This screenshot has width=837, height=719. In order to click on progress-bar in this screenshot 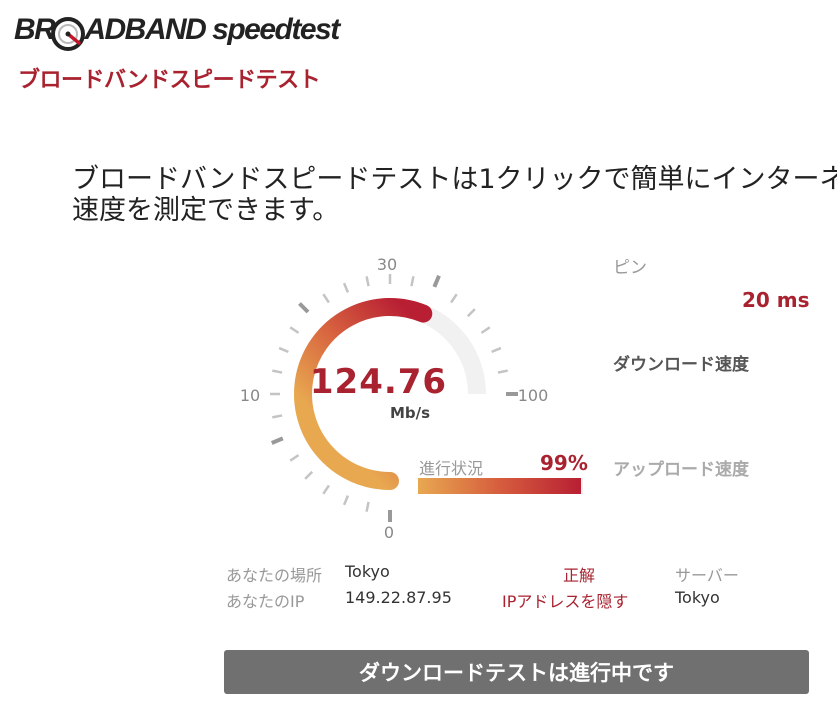, I will do `click(500, 486)`.